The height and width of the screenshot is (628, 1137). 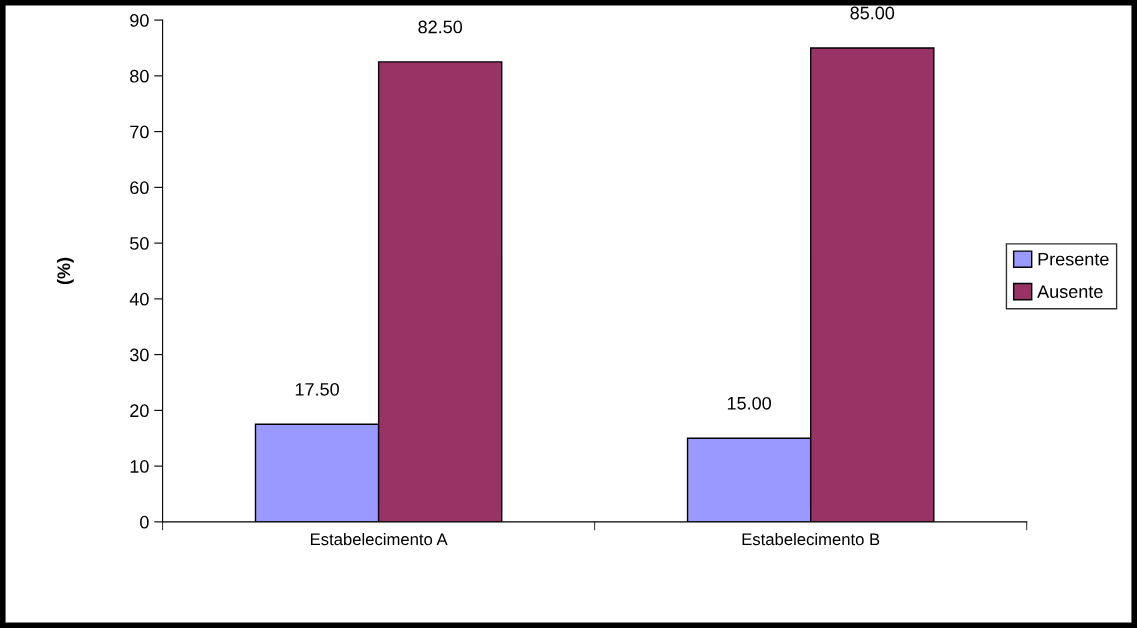 I want to click on y-tick-label: 40, so click(x=139, y=299).